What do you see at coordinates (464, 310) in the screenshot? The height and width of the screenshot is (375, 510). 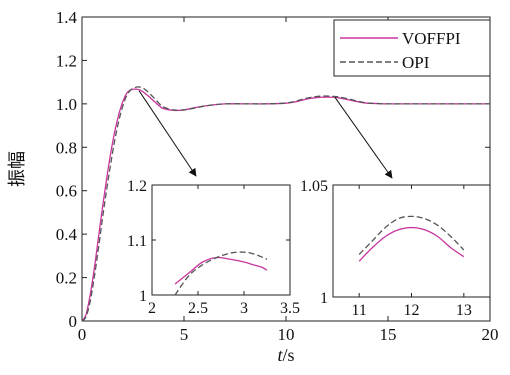 I see `inset-x-tick-label: 13` at bounding box center [464, 310].